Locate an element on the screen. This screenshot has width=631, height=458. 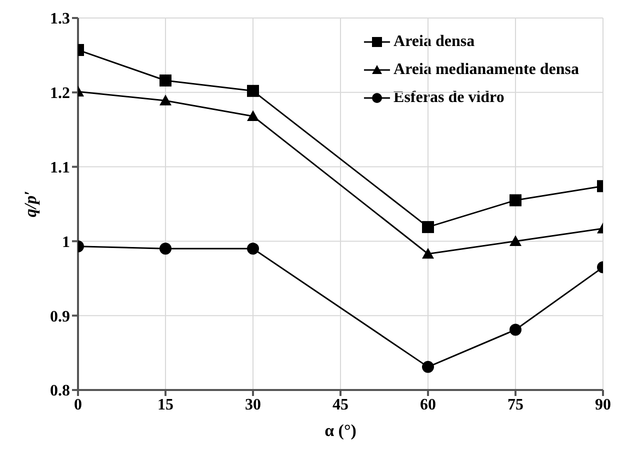
x-tick-label: 0 is located at coordinates (78, 405).